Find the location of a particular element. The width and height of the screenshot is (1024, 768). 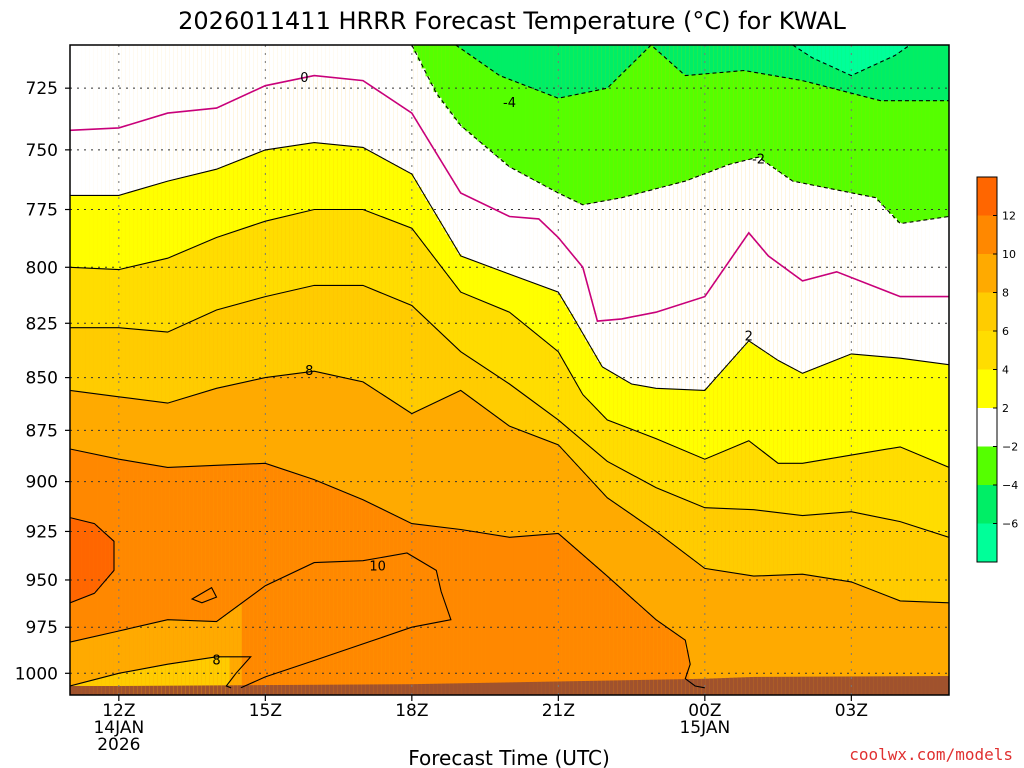

x-tick-label: 15JAN is located at coordinates (704, 728).